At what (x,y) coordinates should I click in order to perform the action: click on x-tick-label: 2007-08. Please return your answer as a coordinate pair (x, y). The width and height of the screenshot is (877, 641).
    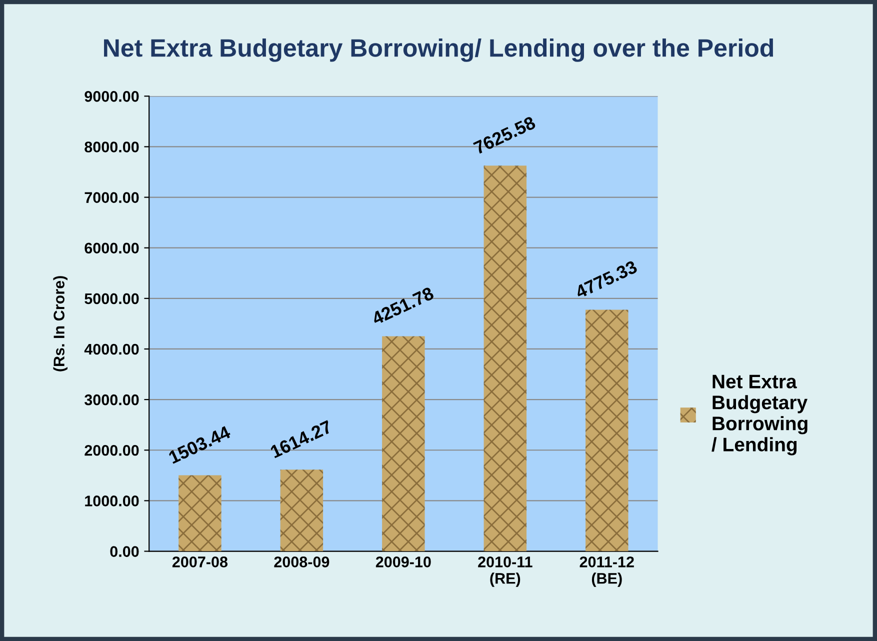
    Looking at the image, I should click on (200, 562).